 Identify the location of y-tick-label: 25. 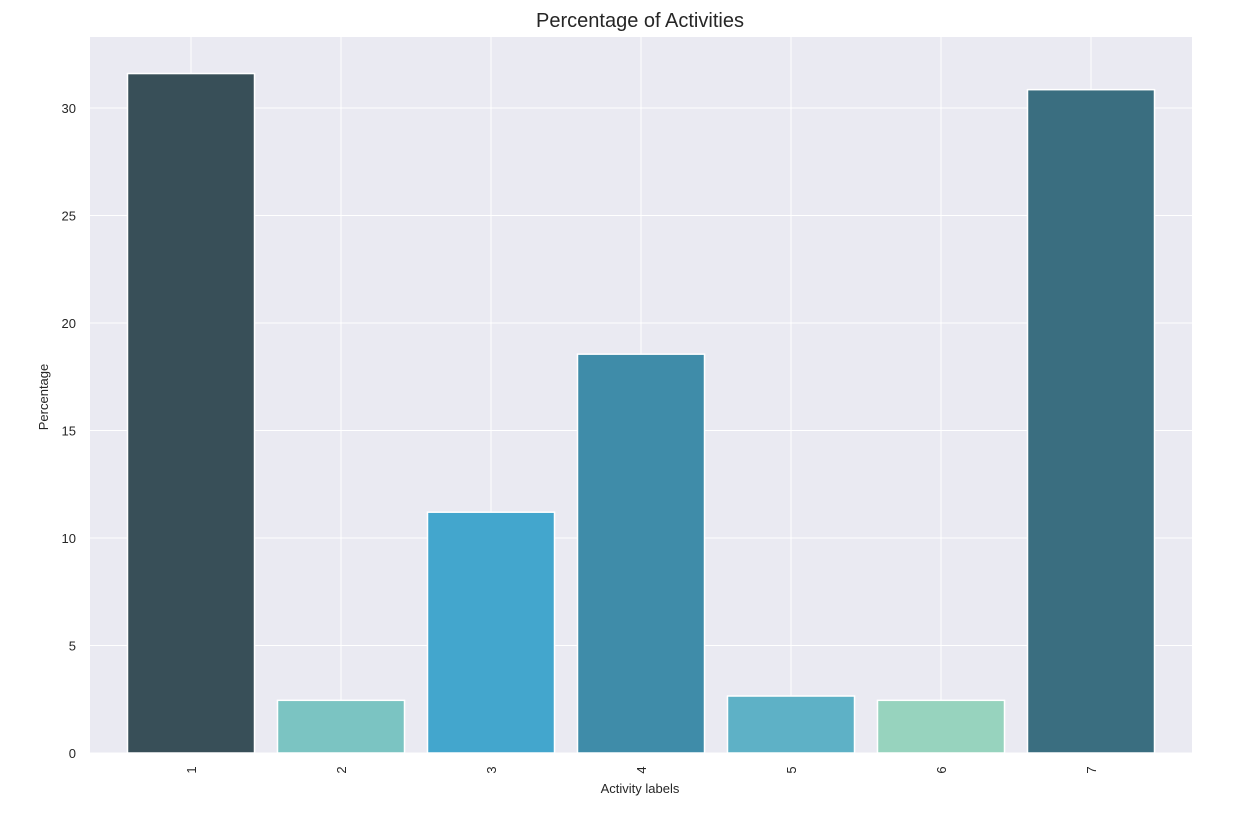
(69, 215).